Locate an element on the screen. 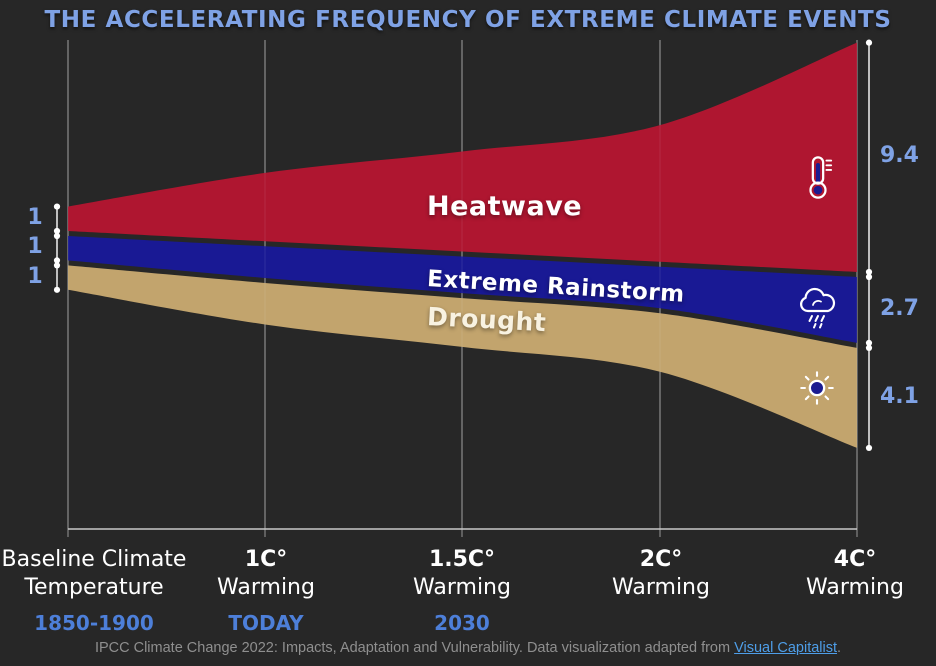  x-tick-label: 1C° is located at coordinates (266, 559).